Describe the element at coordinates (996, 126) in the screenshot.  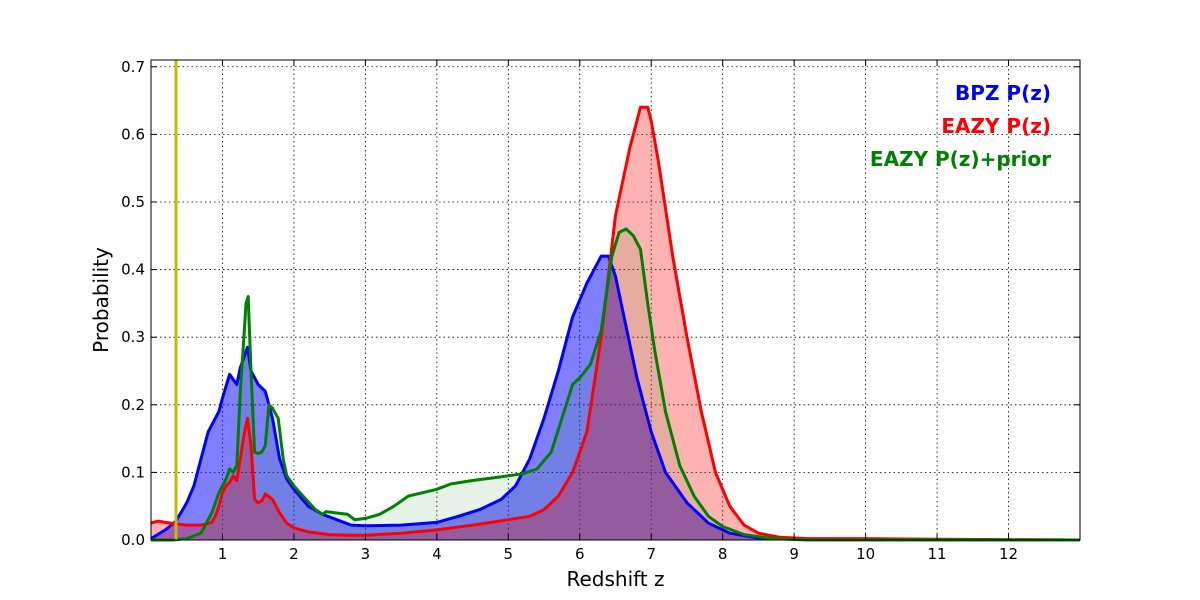
I see `legend-entry-eazy-p-z: EAZY P(z)` at that location.